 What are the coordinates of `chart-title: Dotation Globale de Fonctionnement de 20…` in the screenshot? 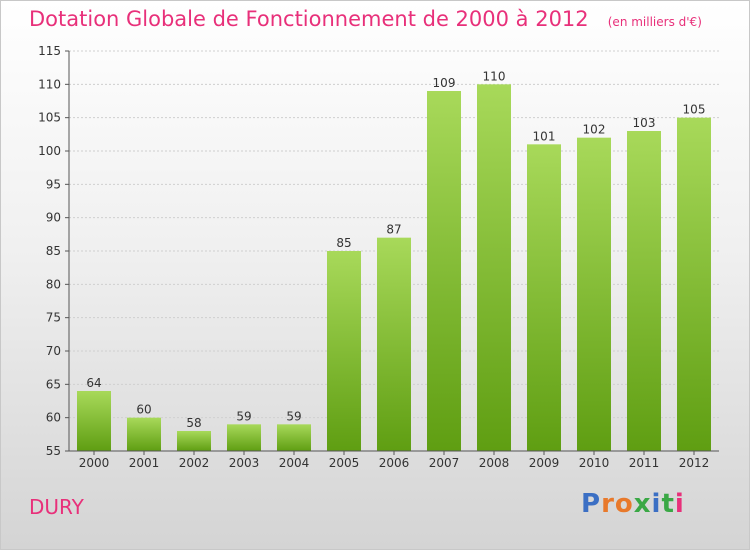 It's located at (309, 19).